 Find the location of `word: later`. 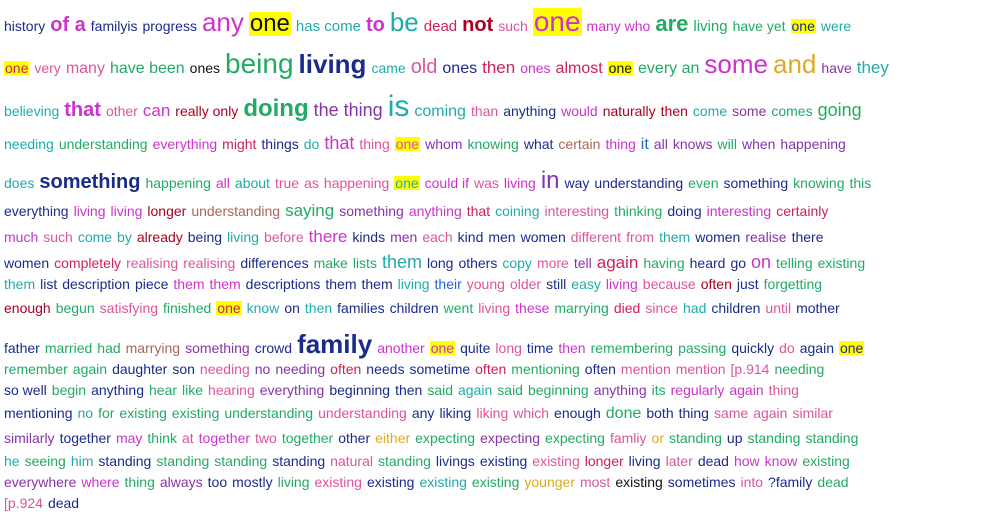

word: later is located at coordinates (679, 461).